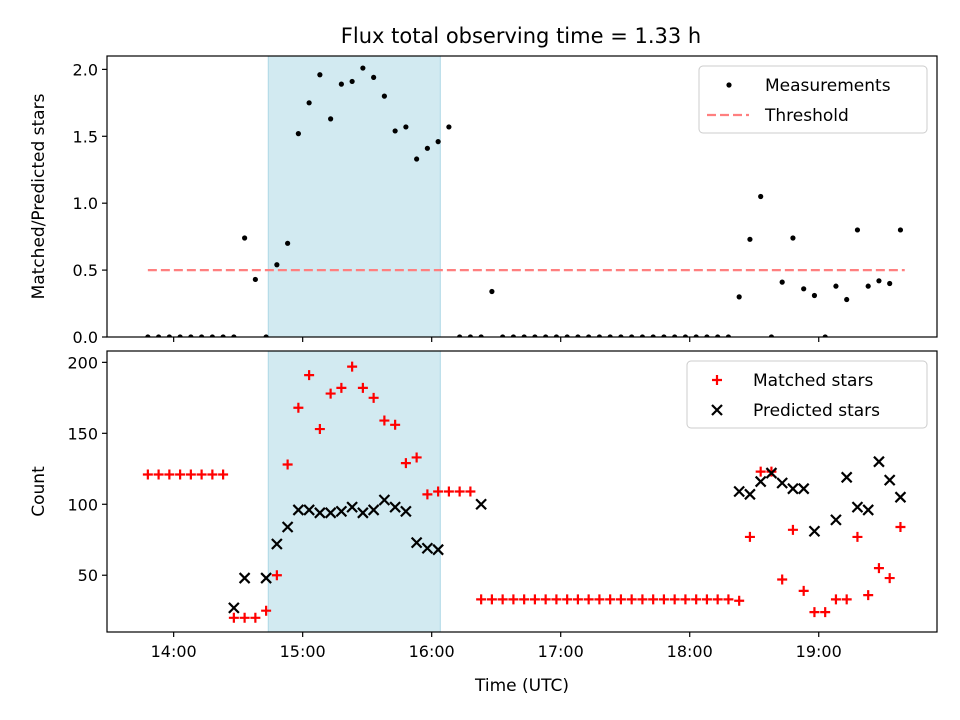 The width and height of the screenshot is (960, 720). Describe the element at coordinates (82, 504) in the screenshot. I see `y-tick-label: 100` at that location.